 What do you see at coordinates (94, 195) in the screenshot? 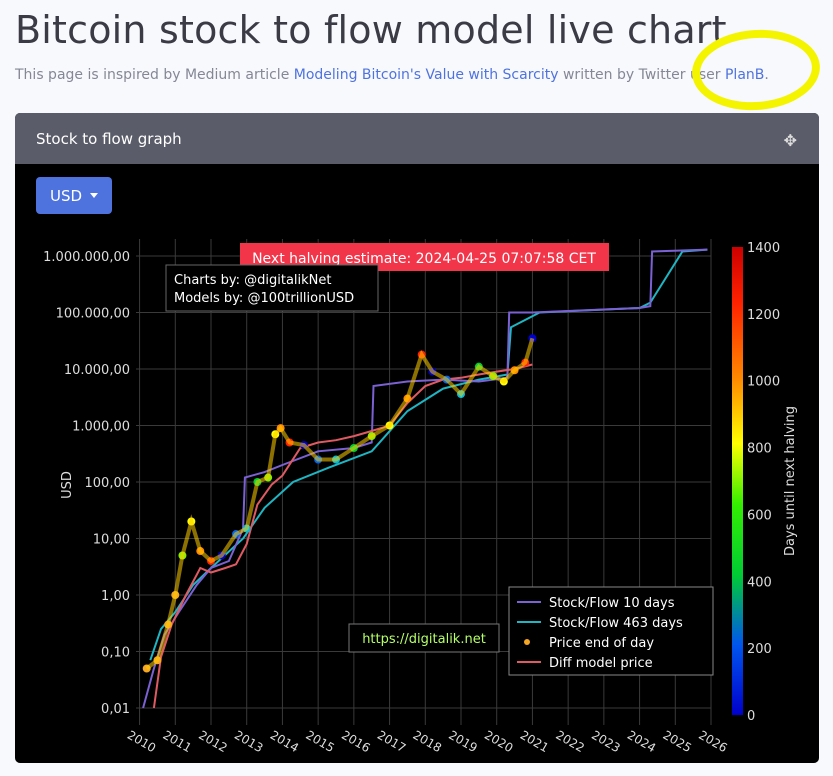
I see `chevron-down-icon` at bounding box center [94, 195].